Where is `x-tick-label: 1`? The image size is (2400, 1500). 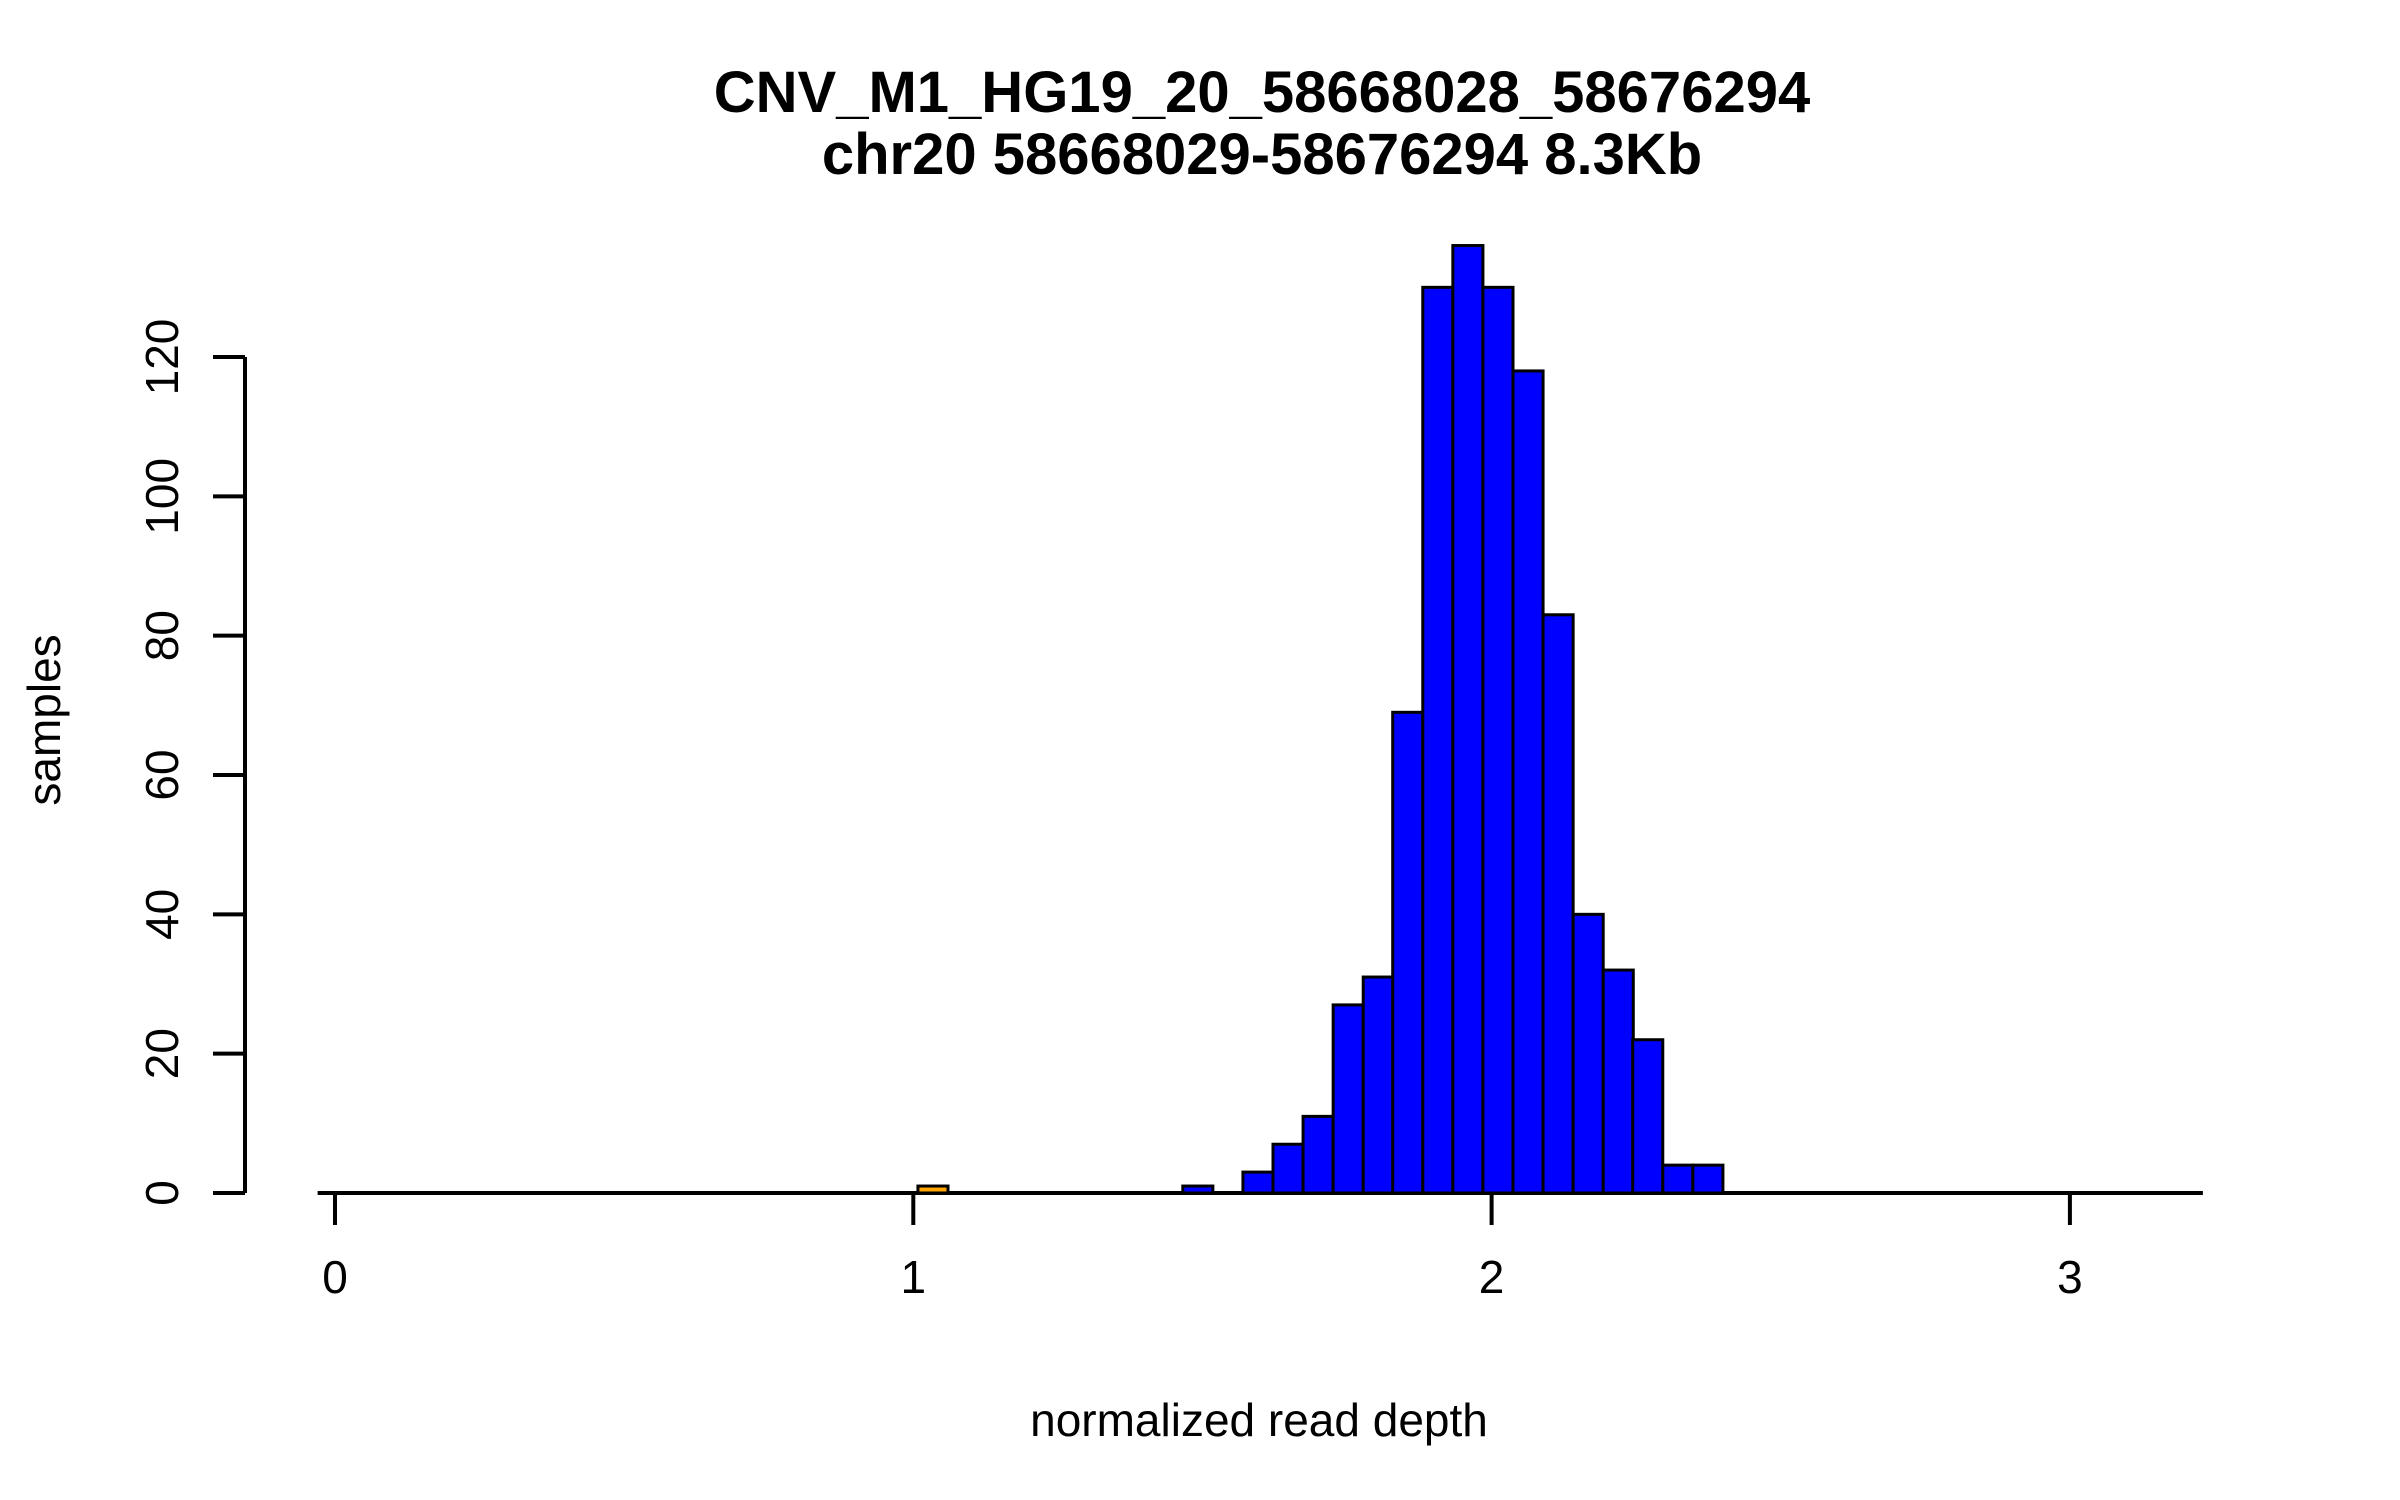
x-tick-label: 1 is located at coordinates (914, 1277).